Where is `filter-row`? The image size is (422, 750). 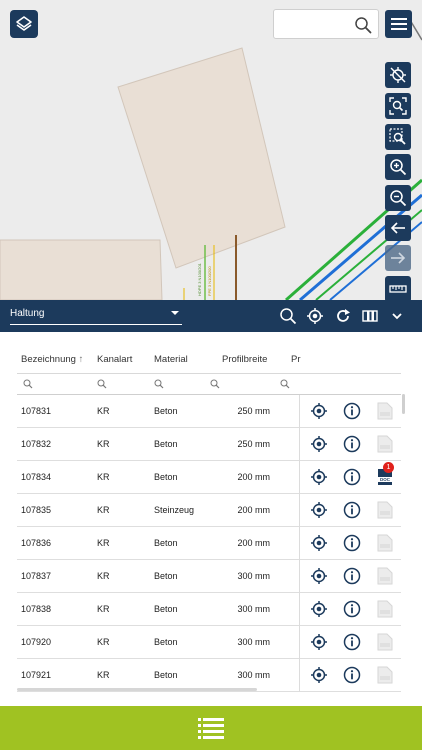
filter-row is located at coordinates (209, 384).